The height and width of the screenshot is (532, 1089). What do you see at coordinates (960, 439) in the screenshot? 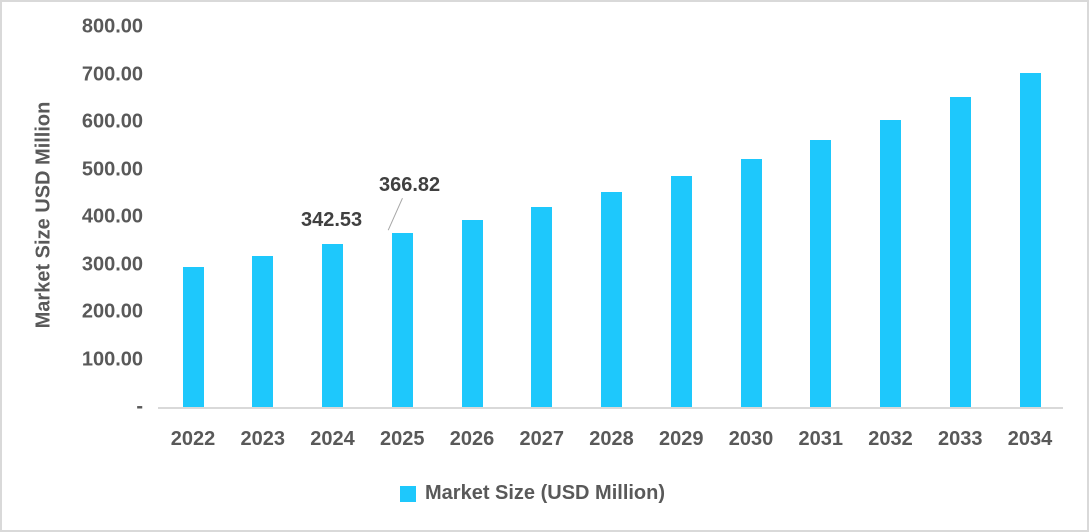
I see `x-tick-label: 2033` at bounding box center [960, 439].